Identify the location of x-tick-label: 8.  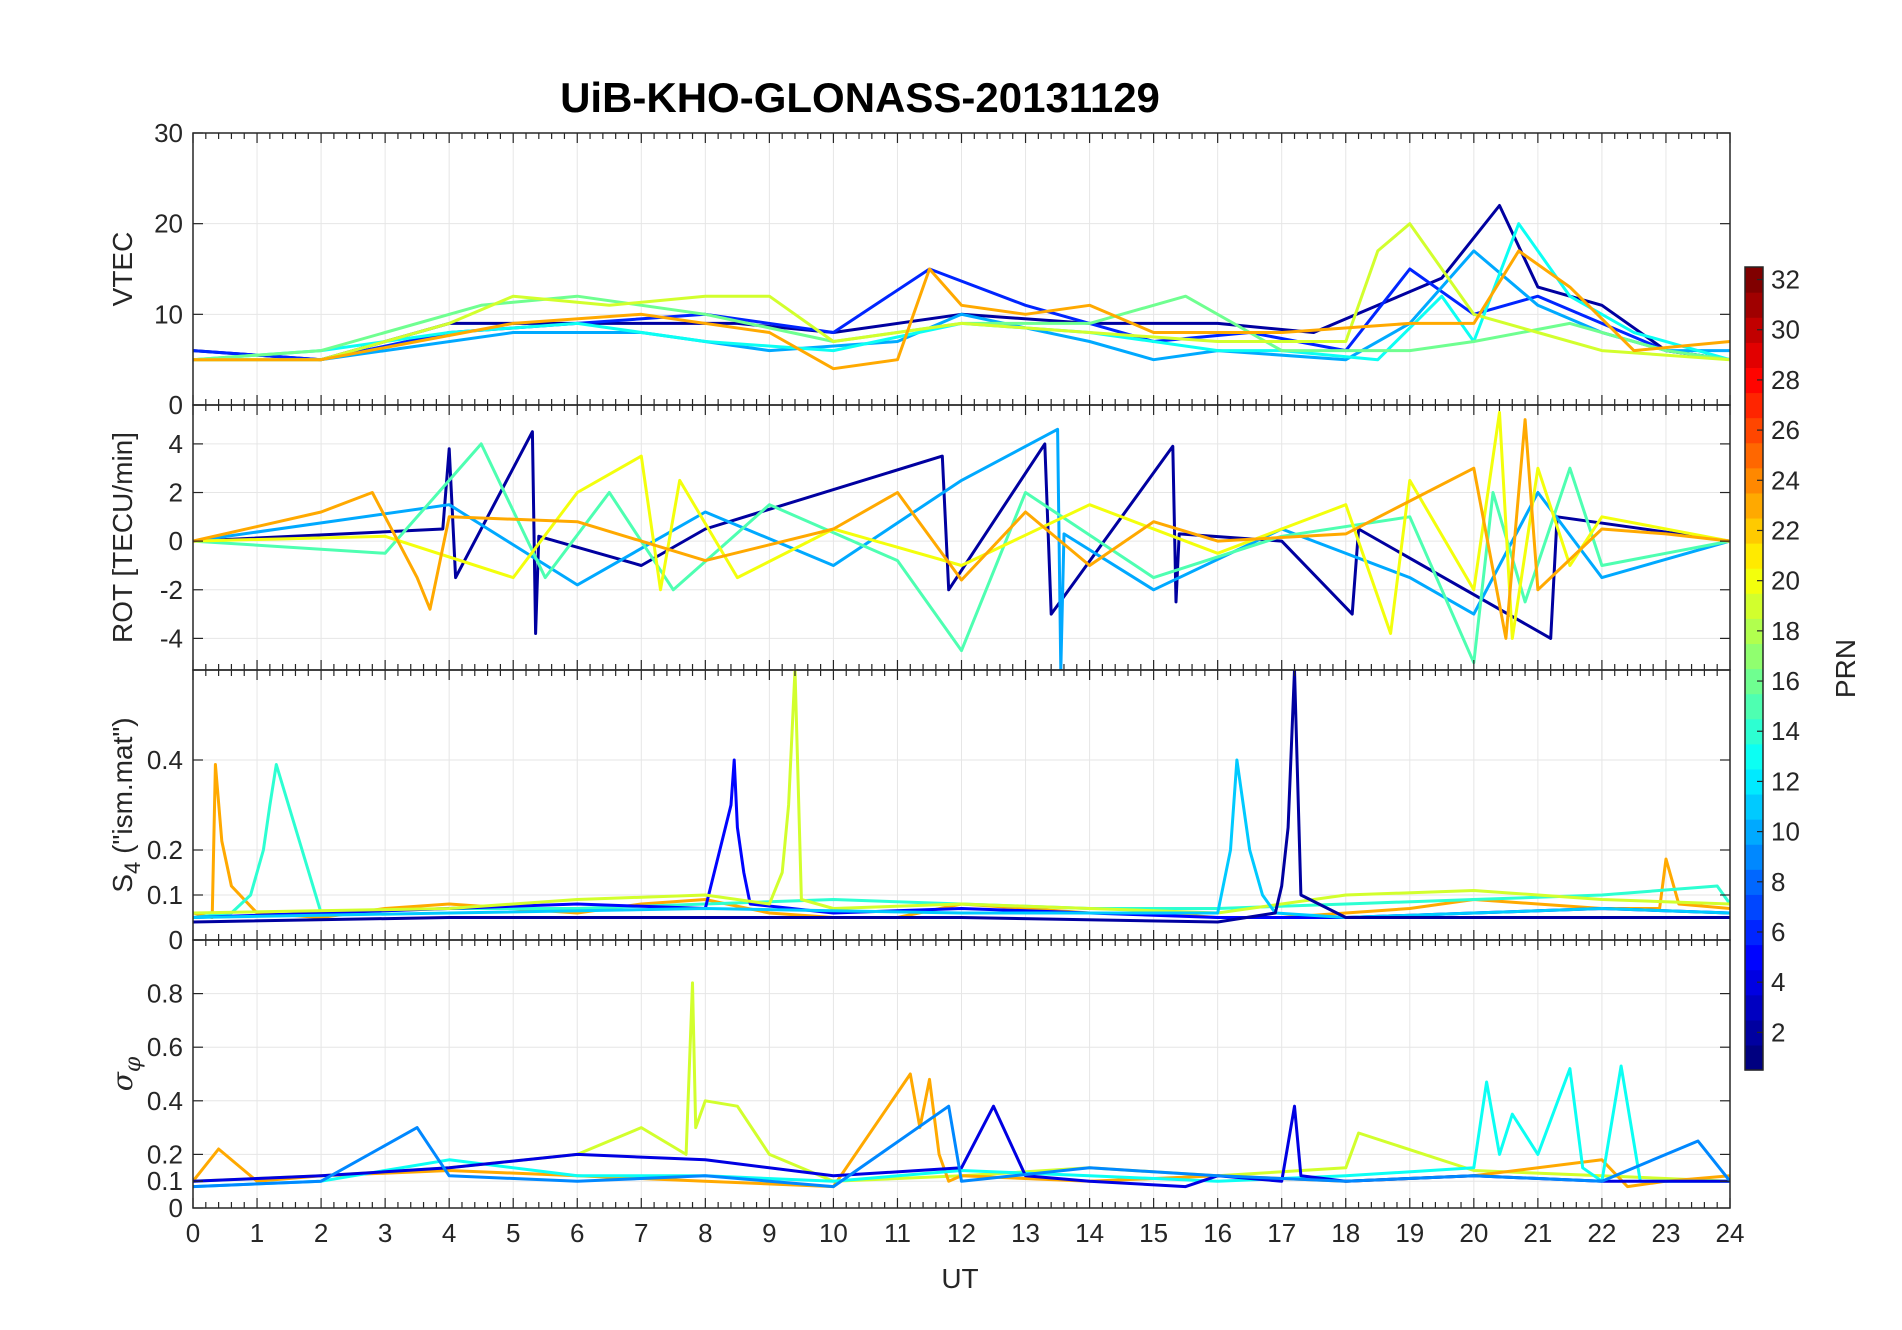
(705, 1233).